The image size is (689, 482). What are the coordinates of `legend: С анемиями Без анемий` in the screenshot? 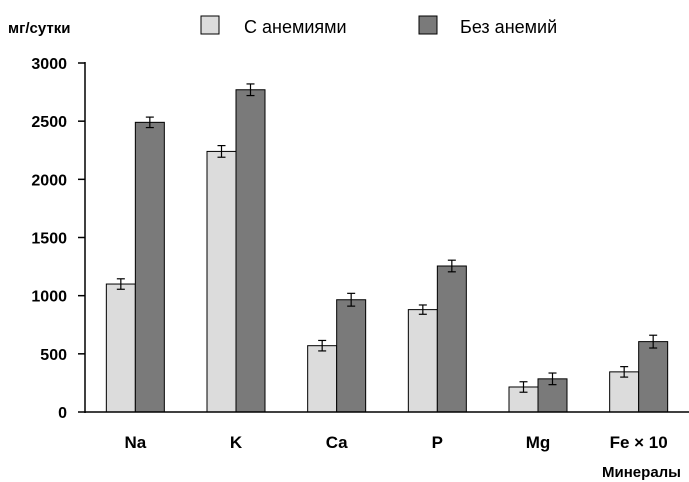 It's located at (378, 26).